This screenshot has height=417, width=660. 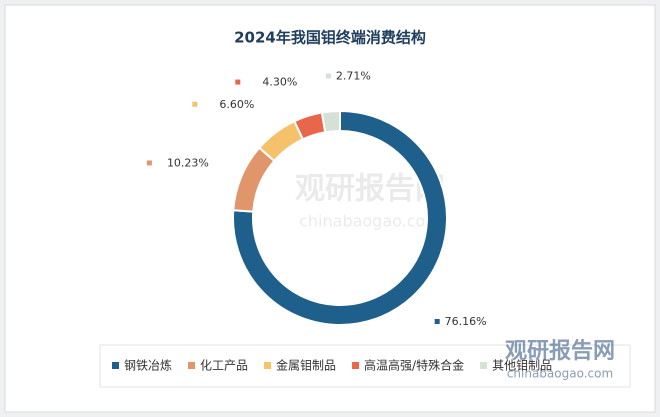 What do you see at coordinates (560, 351) in the screenshot?
I see `watermark-logo: 观研报告网` at bounding box center [560, 351].